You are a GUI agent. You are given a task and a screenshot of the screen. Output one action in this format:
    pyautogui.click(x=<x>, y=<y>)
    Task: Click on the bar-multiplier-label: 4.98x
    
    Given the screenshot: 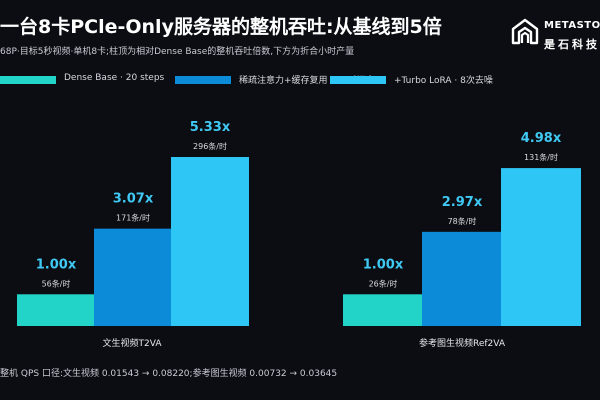 What is the action you would take?
    pyautogui.click(x=541, y=138)
    